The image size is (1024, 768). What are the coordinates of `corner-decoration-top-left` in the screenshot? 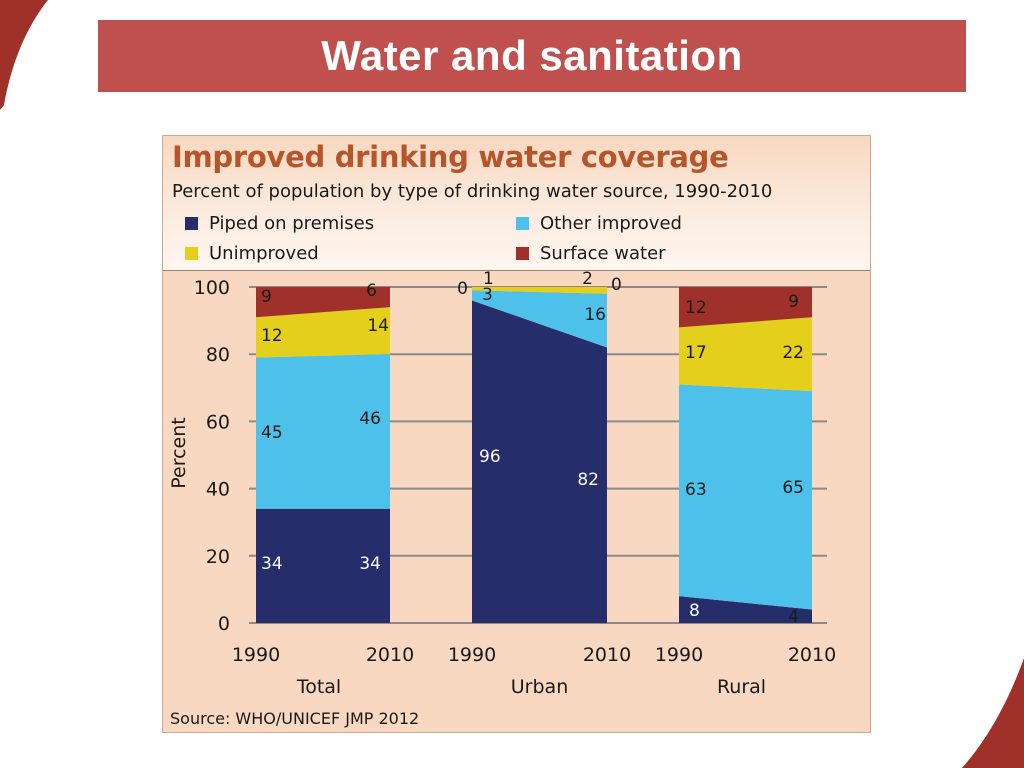 It's located at (24, 55).